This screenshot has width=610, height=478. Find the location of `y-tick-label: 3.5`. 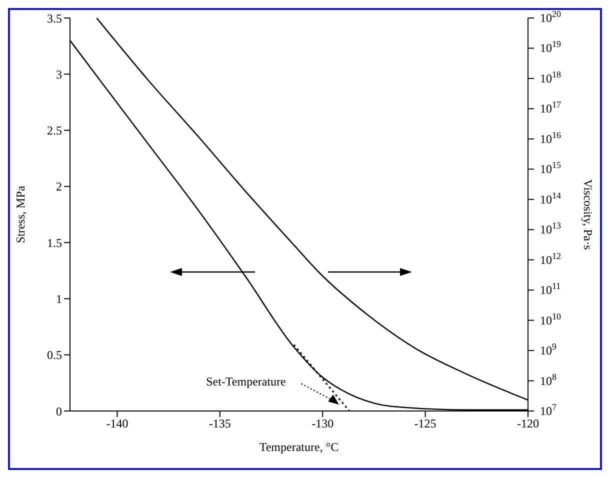

y-tick-label: 3.5 is located at coordinates (54, 18).